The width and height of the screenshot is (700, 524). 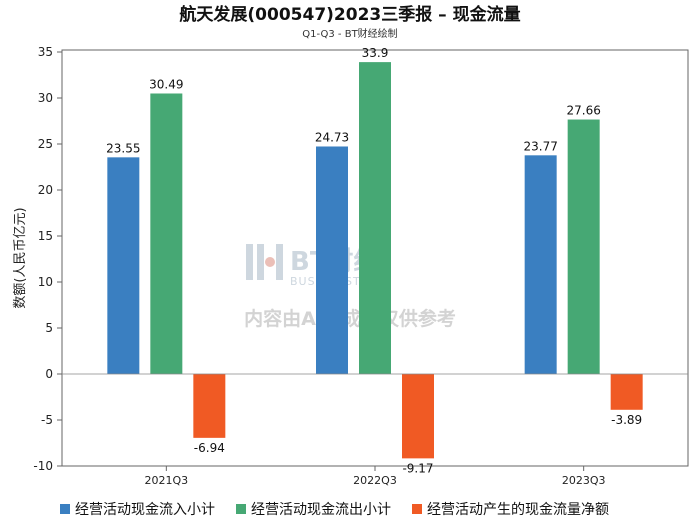 What do you see at coordinates (349, 33) in the screenshot?
I see `chart-subtitle: Q1-Q3 - BT财经绘制` at bounding box center [349, 33].